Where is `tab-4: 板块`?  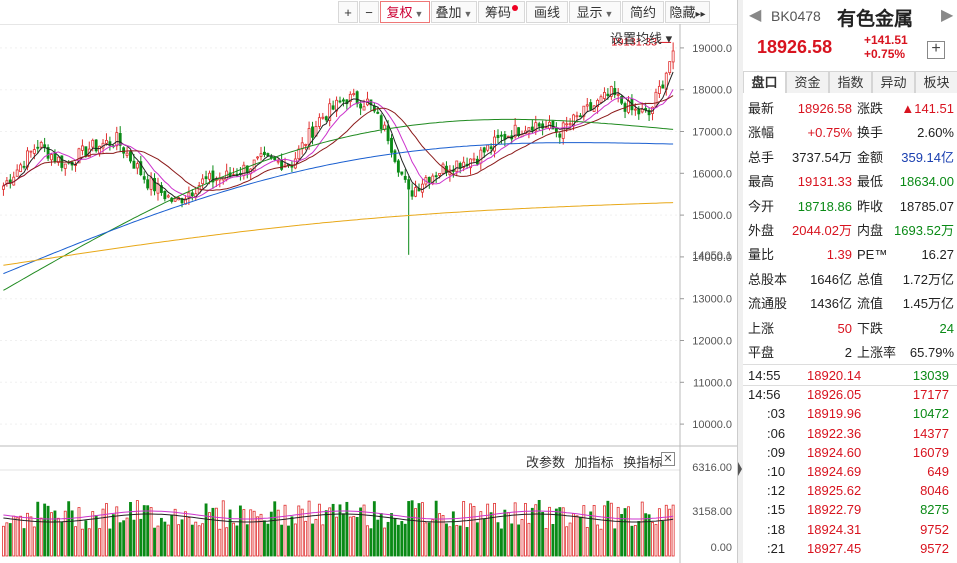
tab-4: 板块 is located at coordinates (936, 82).